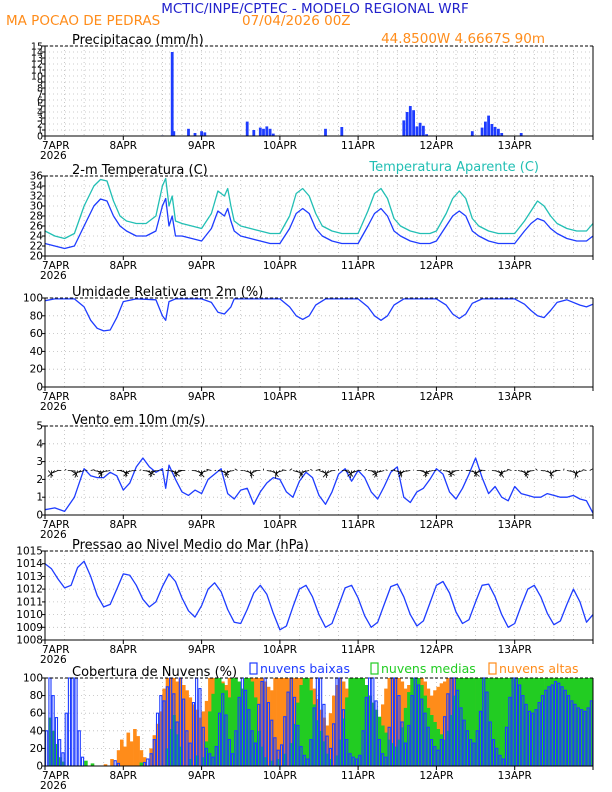  I want to click on x-day-label: 9APR, so click(202, 776).